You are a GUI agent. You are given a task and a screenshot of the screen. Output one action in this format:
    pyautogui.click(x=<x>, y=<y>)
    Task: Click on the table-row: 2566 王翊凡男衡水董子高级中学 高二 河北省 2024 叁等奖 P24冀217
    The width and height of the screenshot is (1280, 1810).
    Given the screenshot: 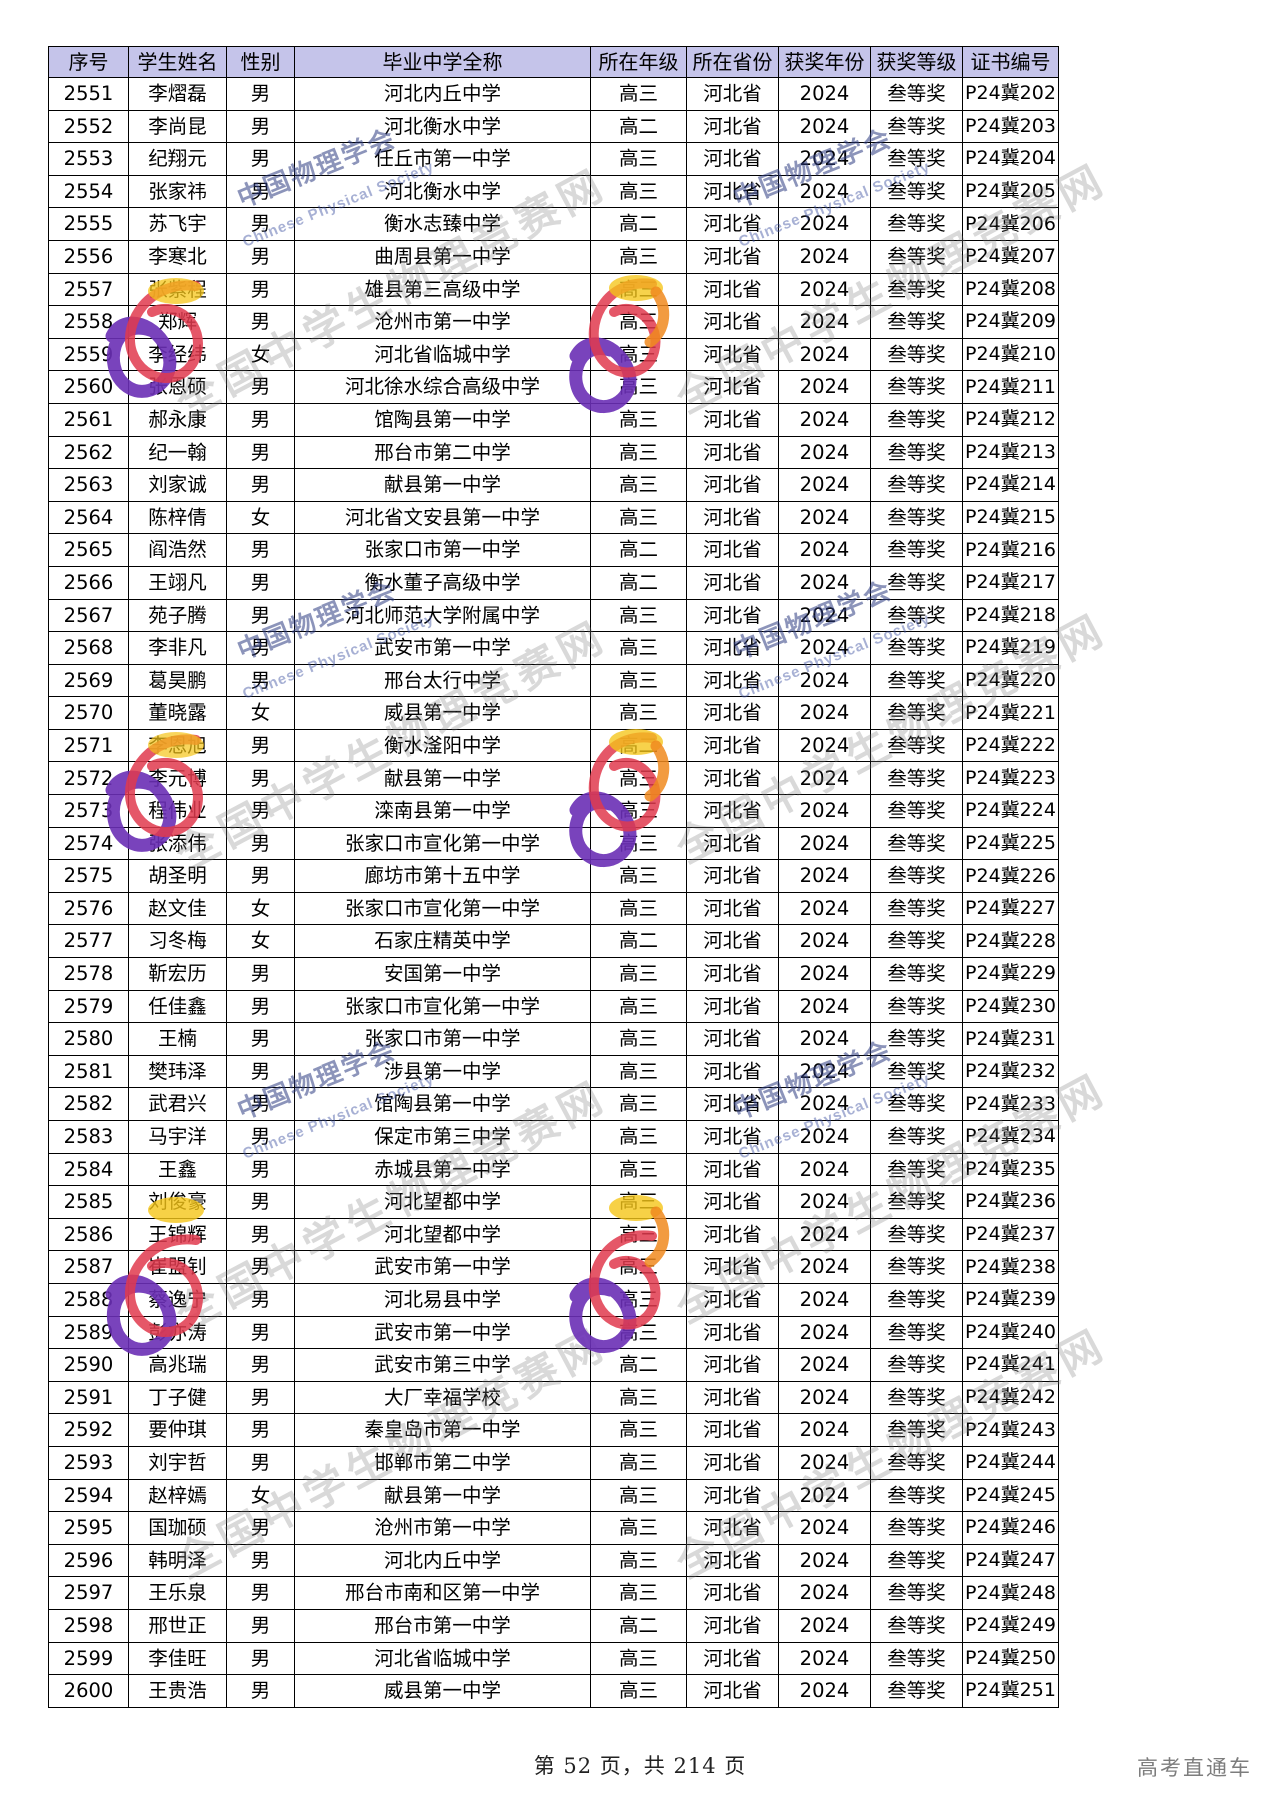 What is the action you would take?
    pyautogui.click(x=553, y=582)
    